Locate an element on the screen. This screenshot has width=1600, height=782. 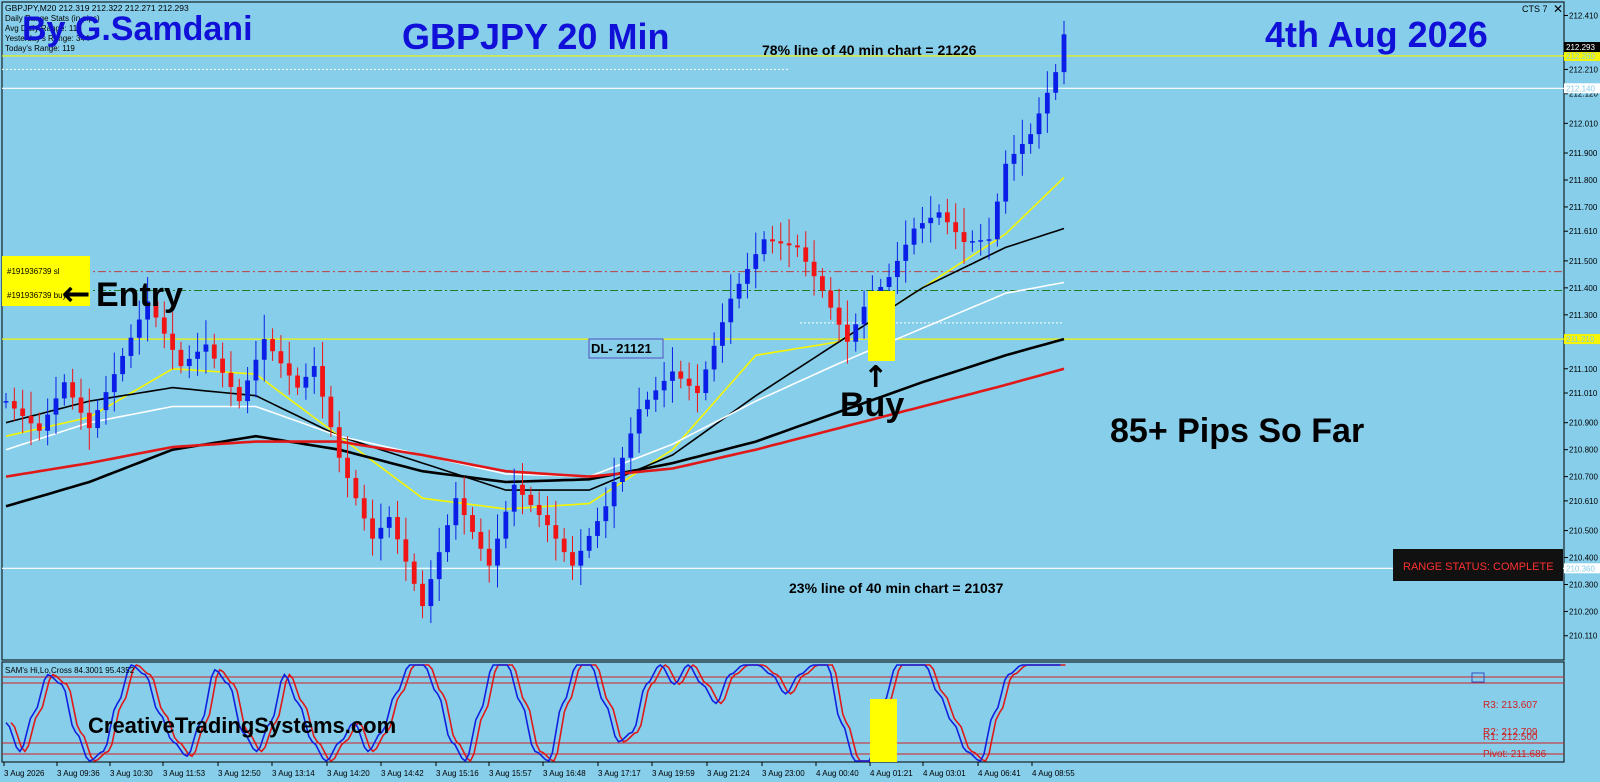
x-tick-label: 4 Aug 01:21 is located at coordinates (891, 773).